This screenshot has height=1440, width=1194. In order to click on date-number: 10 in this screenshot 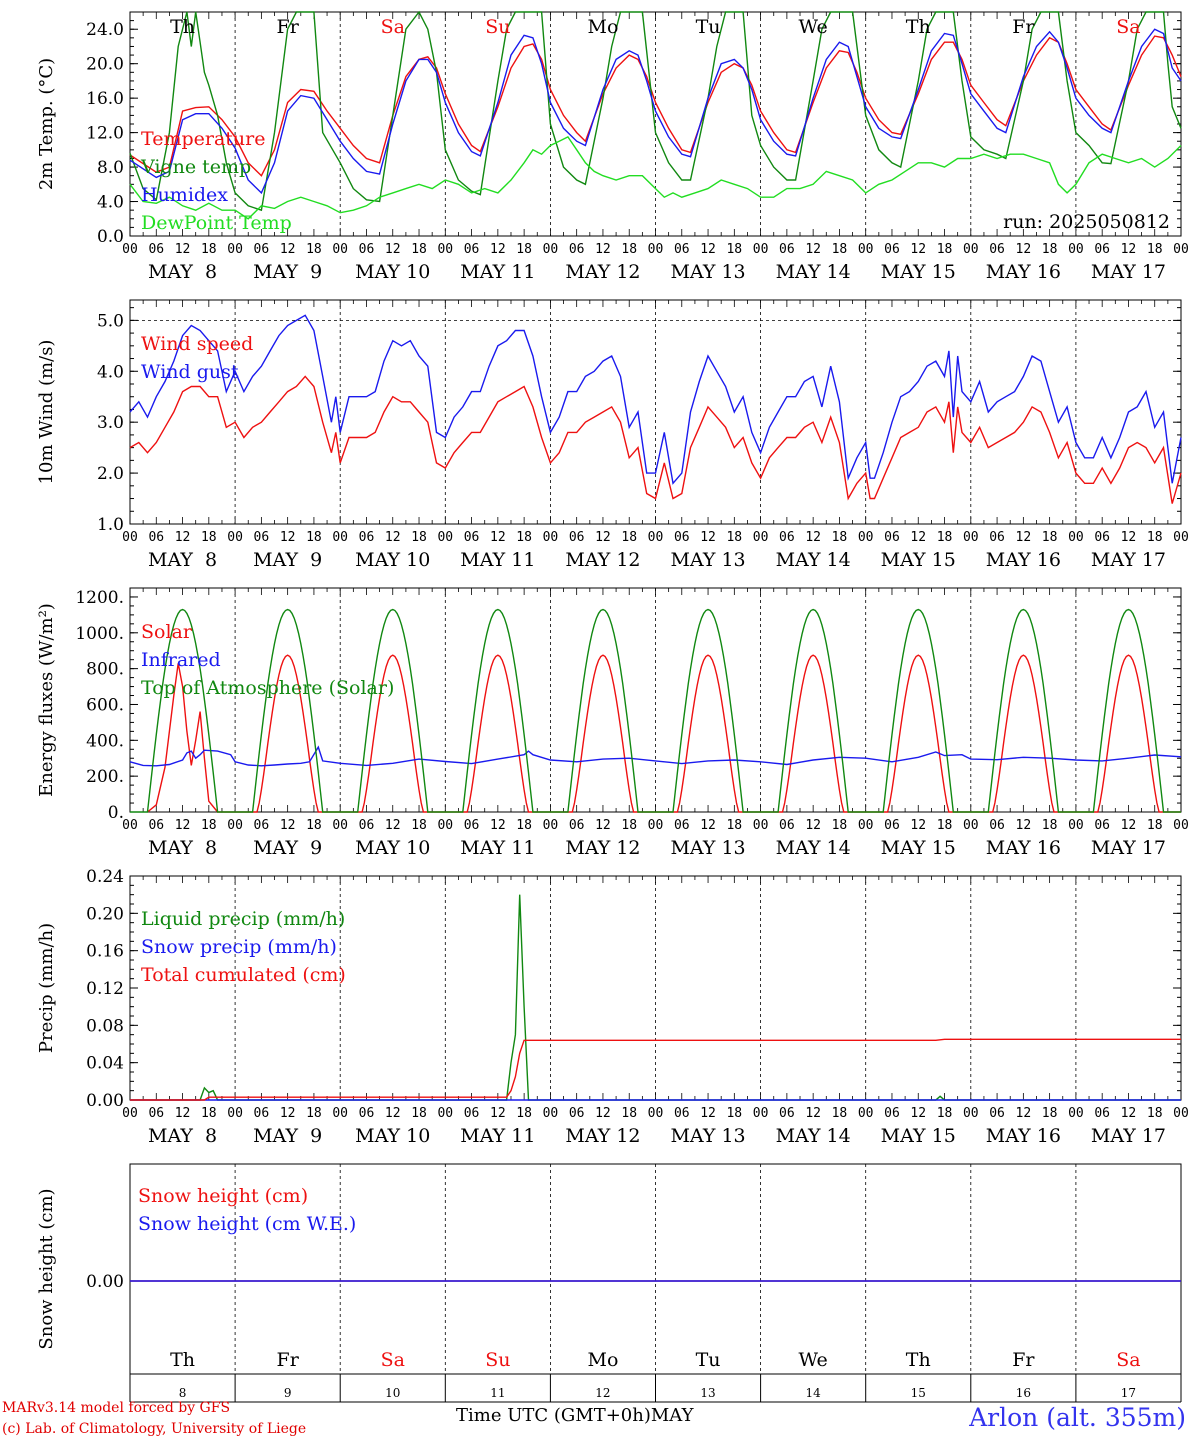, I will do `click(392, 1393)`.